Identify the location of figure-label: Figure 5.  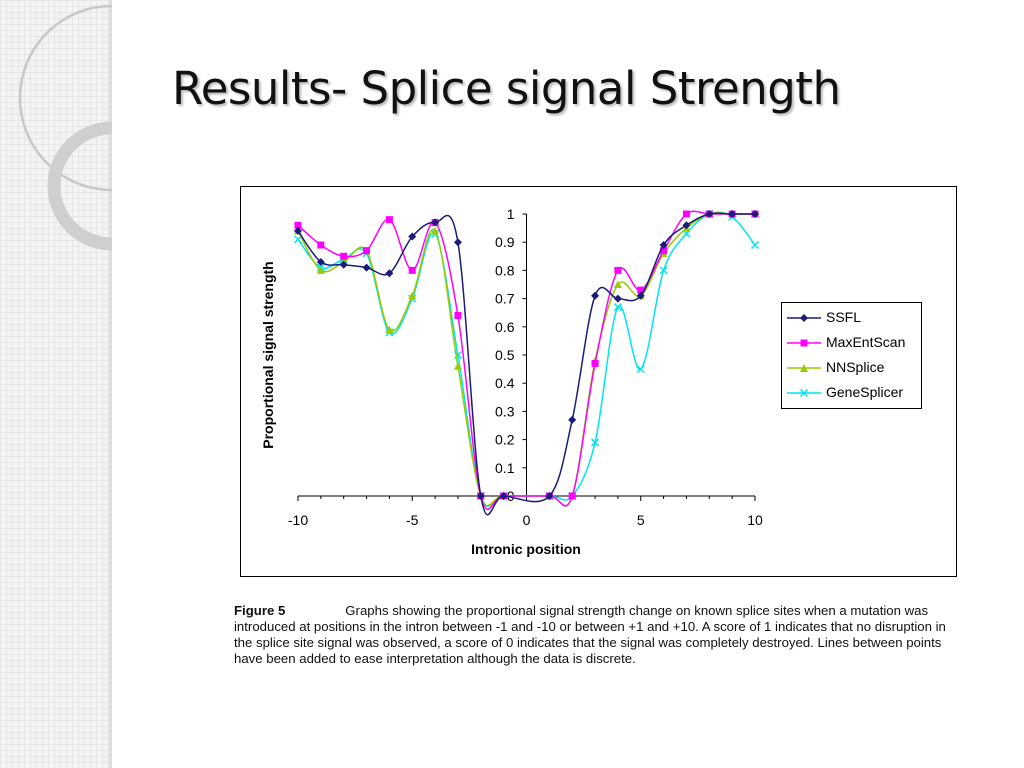
(260, 610).